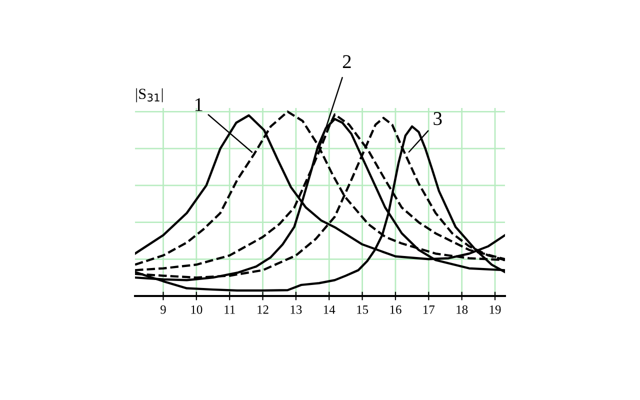  What do you see at coordinates (396, 309) in the screenshot?
I see `x-tick-label: 16` at bounding box center [396, 309].